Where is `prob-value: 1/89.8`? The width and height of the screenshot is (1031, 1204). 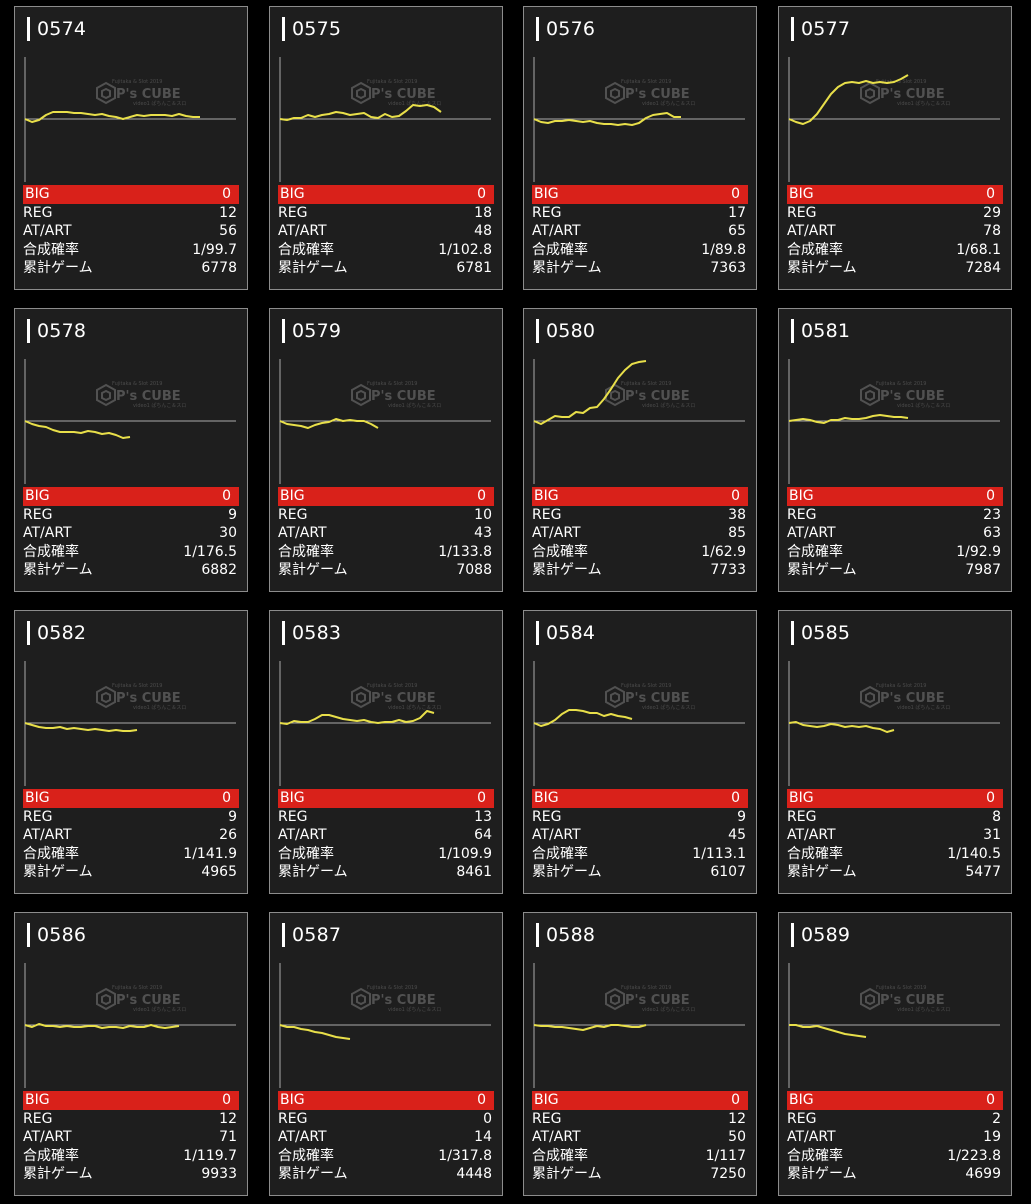 prob-value: 1/89.8 is located at coordinates (723, 249).